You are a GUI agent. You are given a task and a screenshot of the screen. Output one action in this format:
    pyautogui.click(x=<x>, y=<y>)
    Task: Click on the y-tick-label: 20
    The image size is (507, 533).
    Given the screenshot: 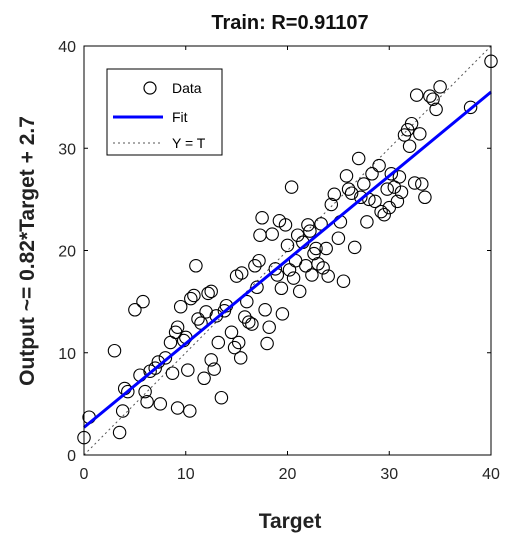 What is the action you would take?
    pyautogui.click(x=67, y=252)
    